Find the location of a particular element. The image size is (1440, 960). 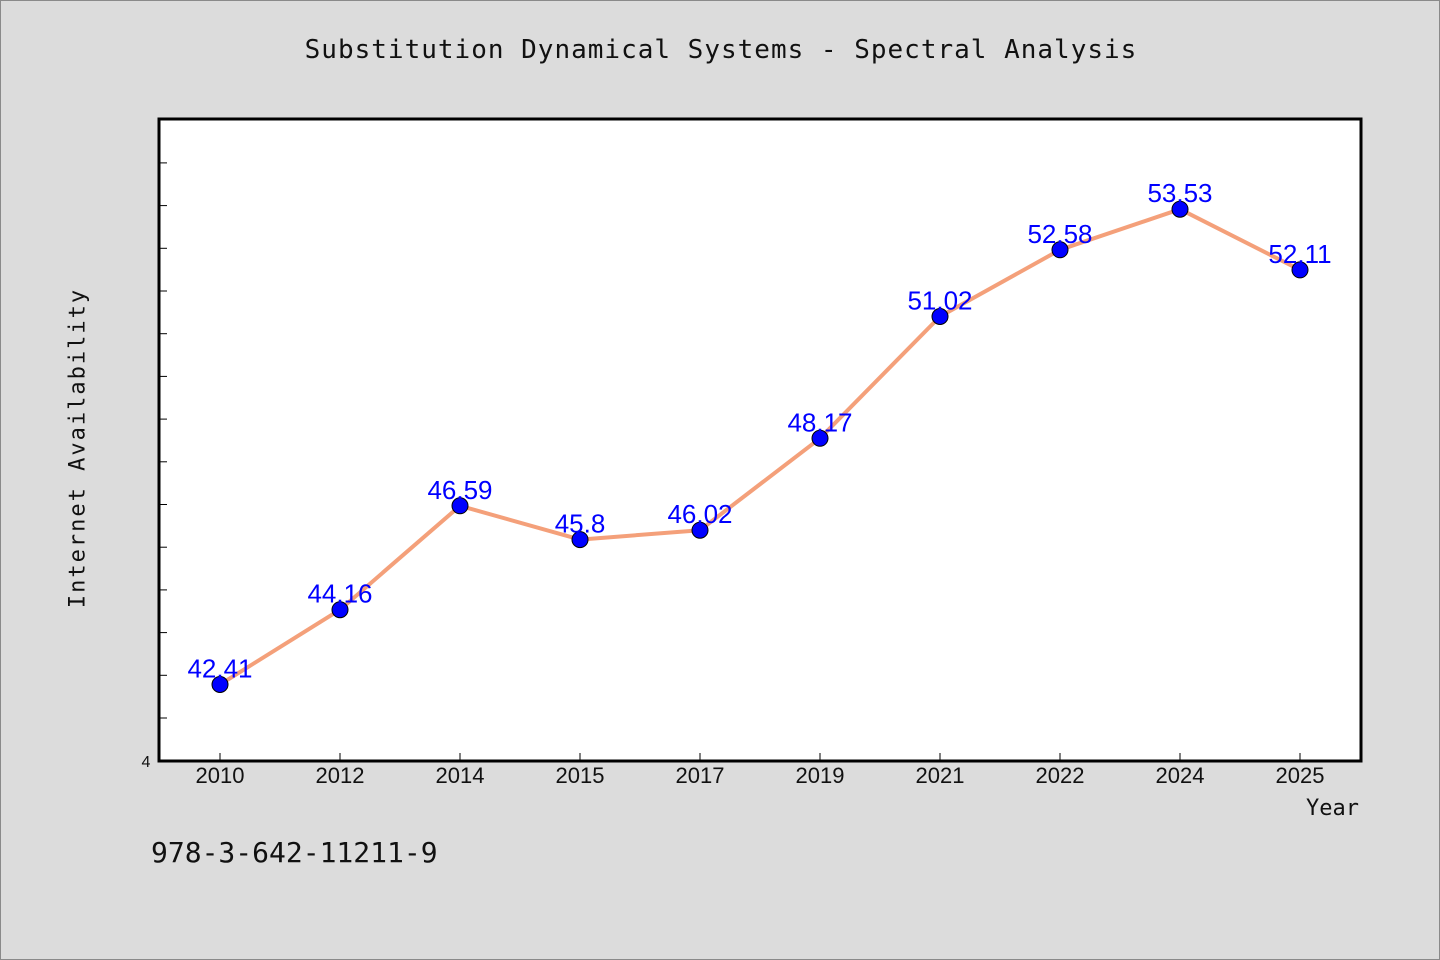

data-label: 51.02 is located at coordinates (939, 301).